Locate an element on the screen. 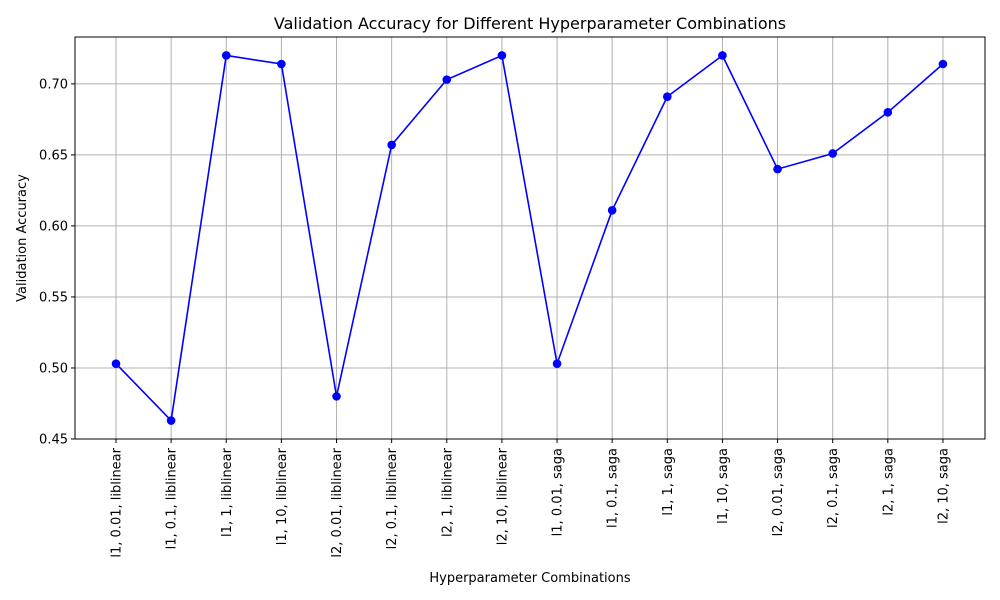 Image resolution: width=1000 pixels, height=600 pixels. x-tick-label: l1, 0.1, saga is located at coordinates (613, 488).